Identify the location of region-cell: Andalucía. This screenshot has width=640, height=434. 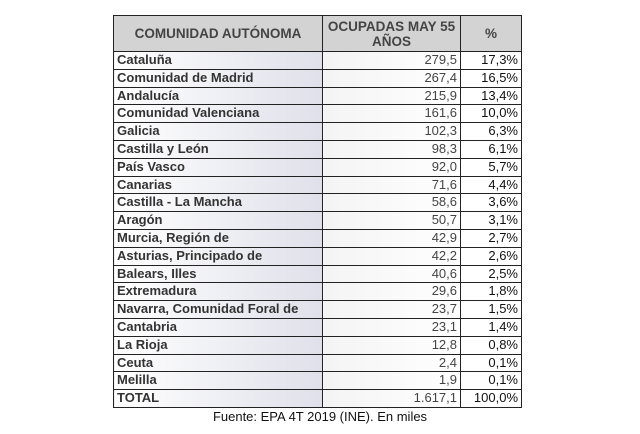
(218, 96).